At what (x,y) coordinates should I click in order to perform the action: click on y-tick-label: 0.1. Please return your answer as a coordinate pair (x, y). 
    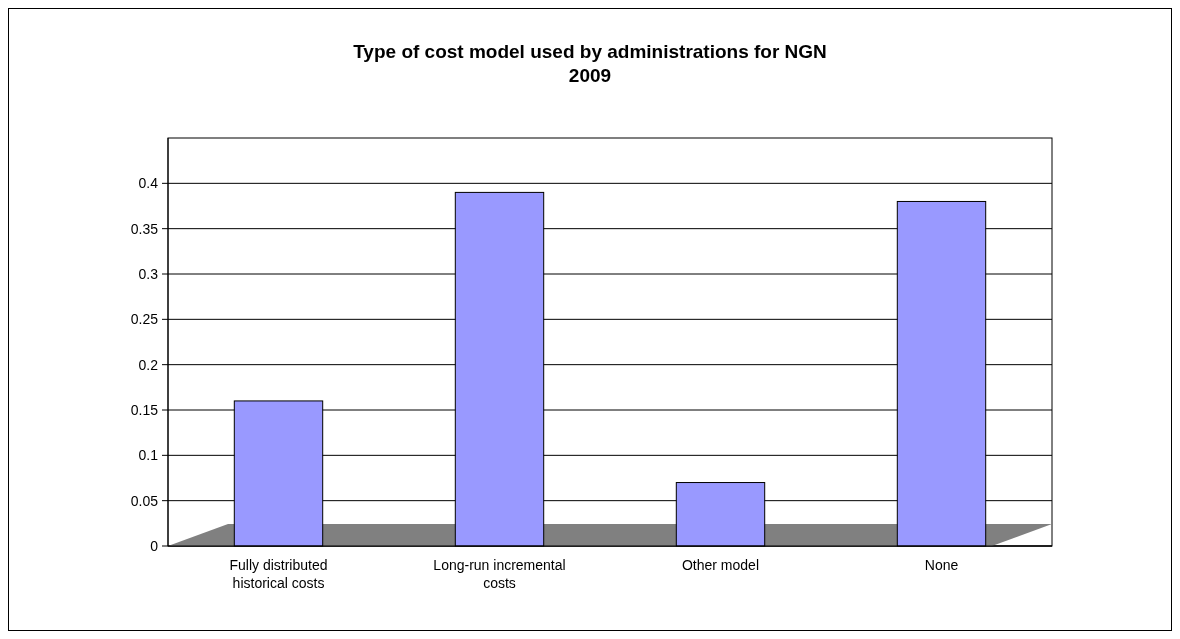
    Looking at the image, I should click on (148, 455).